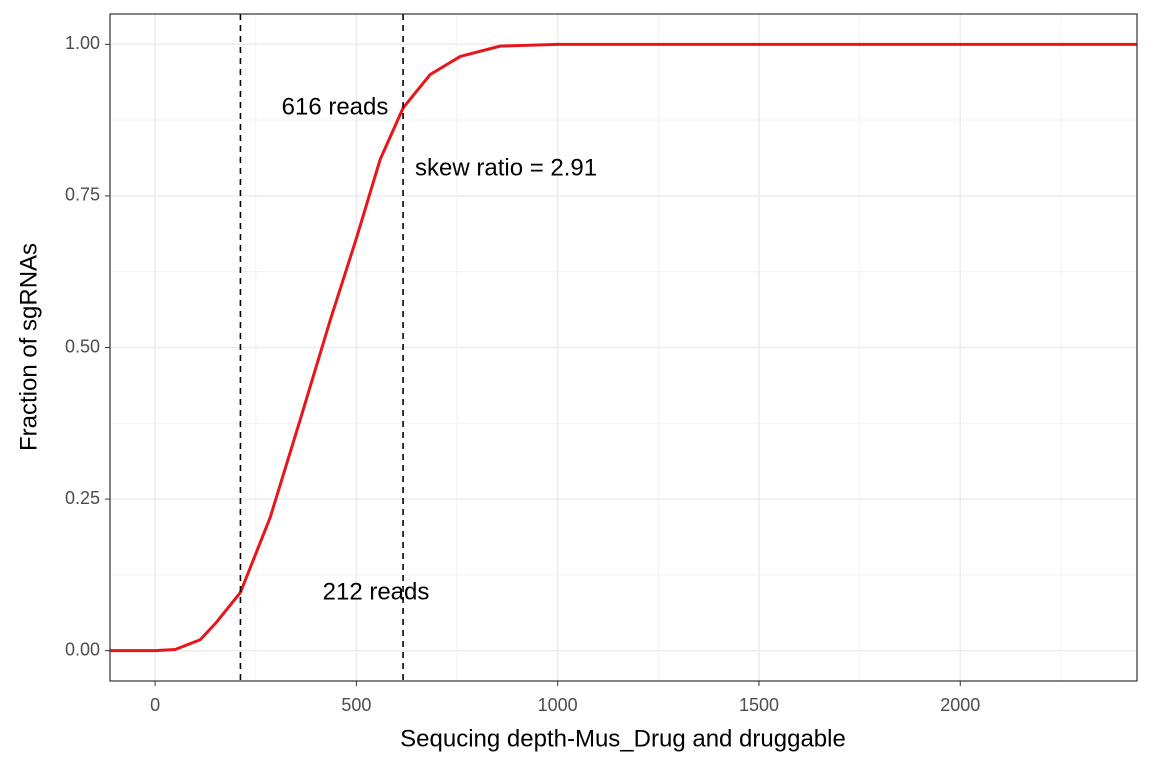 The height and width of the screenshot is (768, 1152). I want to click on x-tick-label: 500, so click(356, 705).